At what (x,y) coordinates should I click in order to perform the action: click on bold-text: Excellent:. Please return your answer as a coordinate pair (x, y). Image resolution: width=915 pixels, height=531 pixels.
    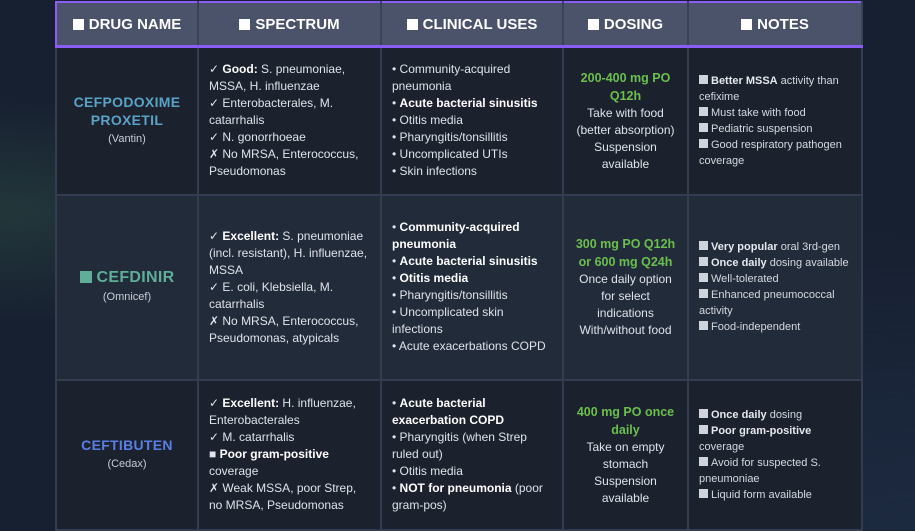
    Looking at the image, I should click on (251, 403).